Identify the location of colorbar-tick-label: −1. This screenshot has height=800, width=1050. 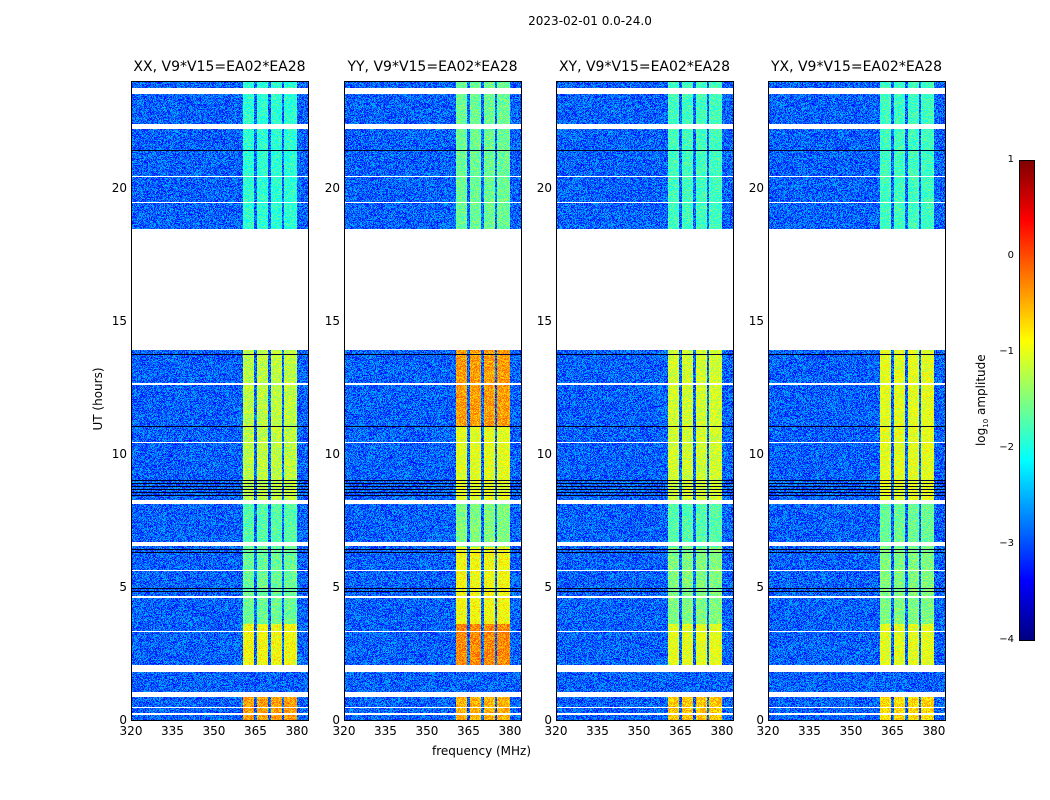
(1006, 351).